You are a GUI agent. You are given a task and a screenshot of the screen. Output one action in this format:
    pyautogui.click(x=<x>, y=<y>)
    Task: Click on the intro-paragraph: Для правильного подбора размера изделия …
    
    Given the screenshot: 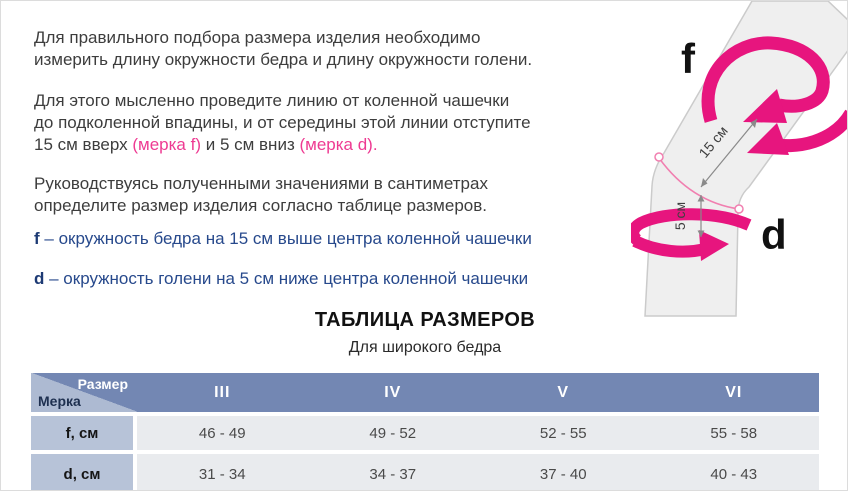 What is the action you would take?
    pyautogui.click(x=283, y=49)
    